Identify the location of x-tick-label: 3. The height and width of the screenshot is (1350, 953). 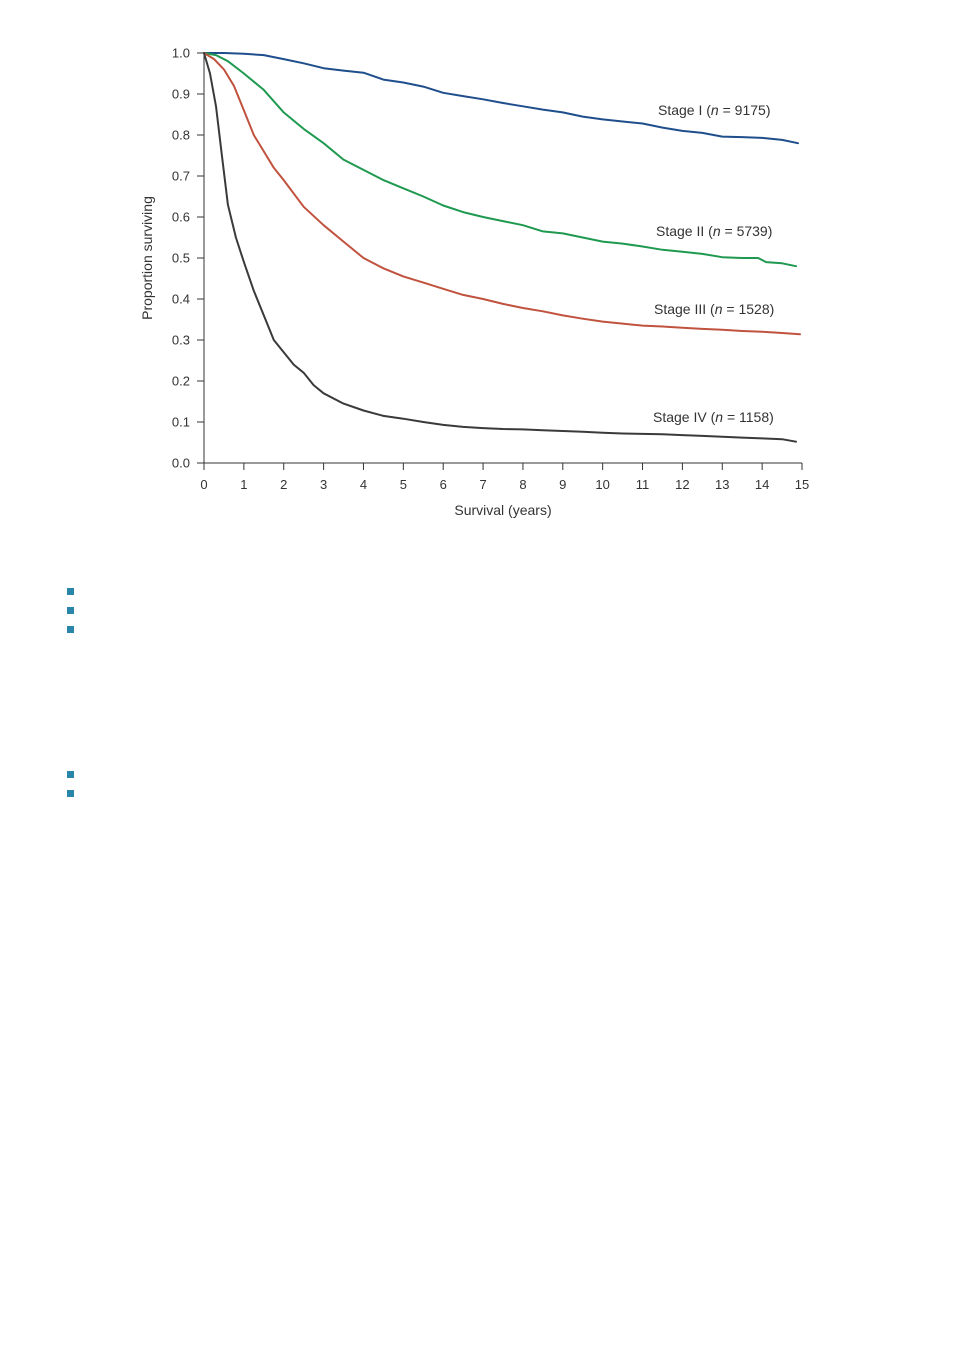
(323, 484).